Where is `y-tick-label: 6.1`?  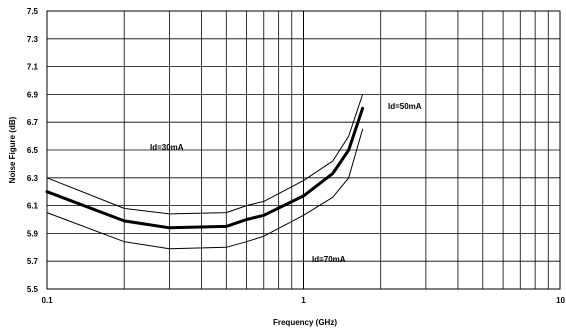 y-tick-label: 6.1 is located at coordinates (33, 206).